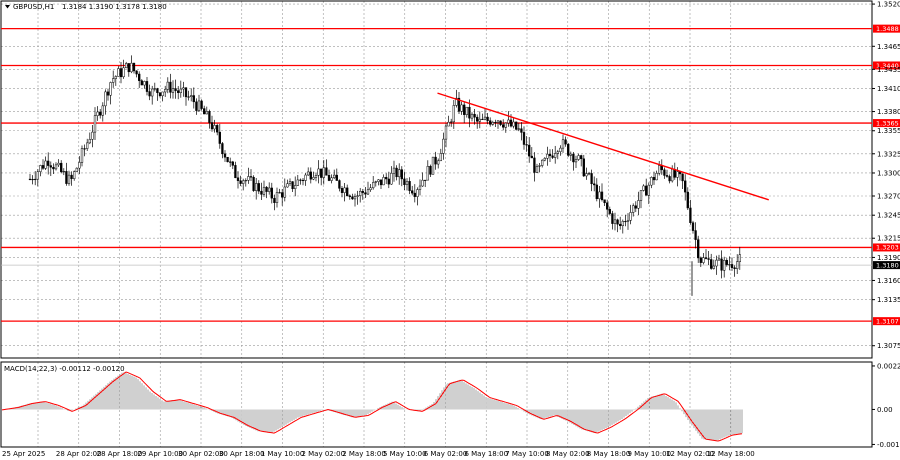 This screenshot has height=460, width=900. Describe the element at coordinates (7, 7) in the screenshot. I see `dropdown-arrow-icon` at that location.